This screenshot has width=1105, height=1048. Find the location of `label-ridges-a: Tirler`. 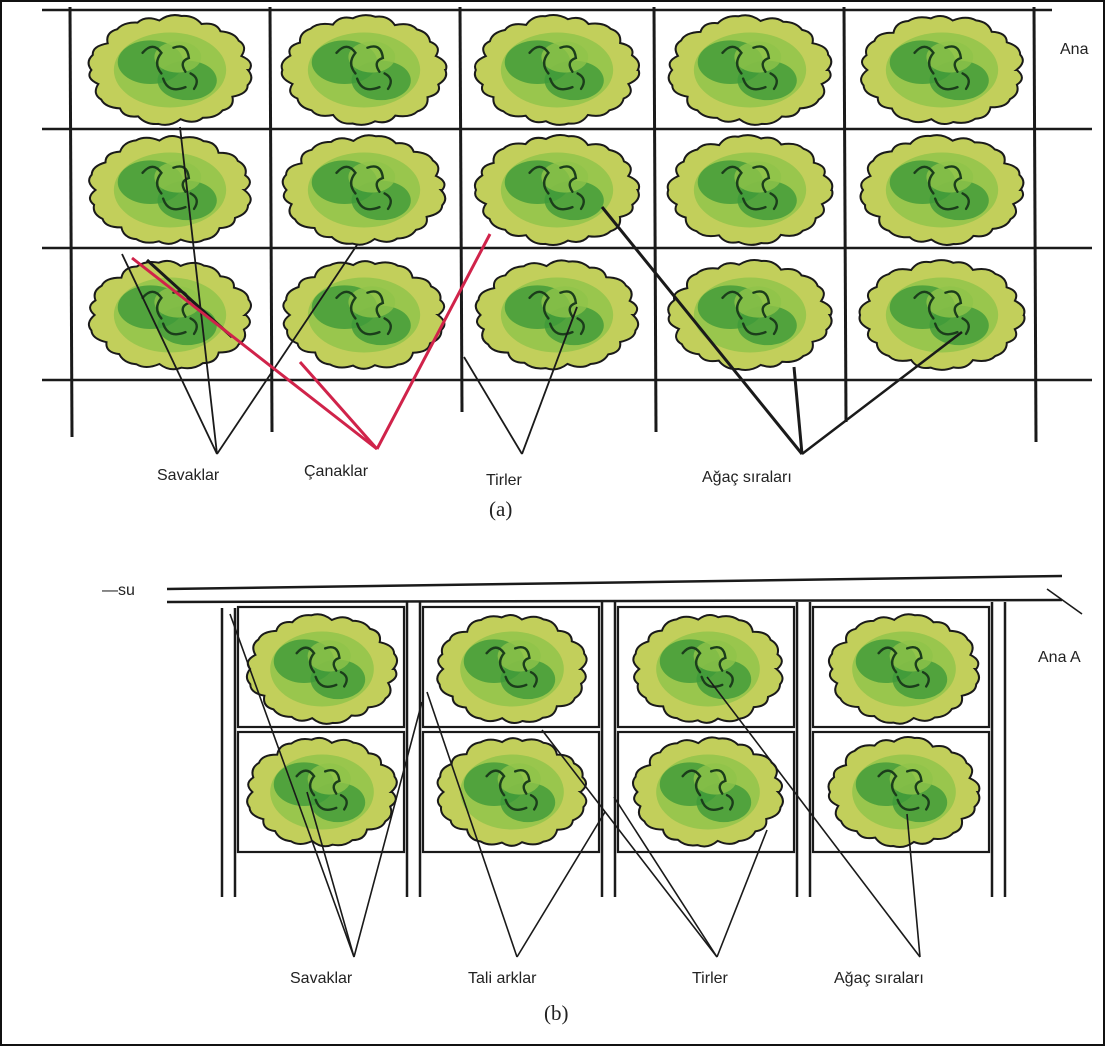

label-ridges-a: Tirler is located at coordinates (504, 480).